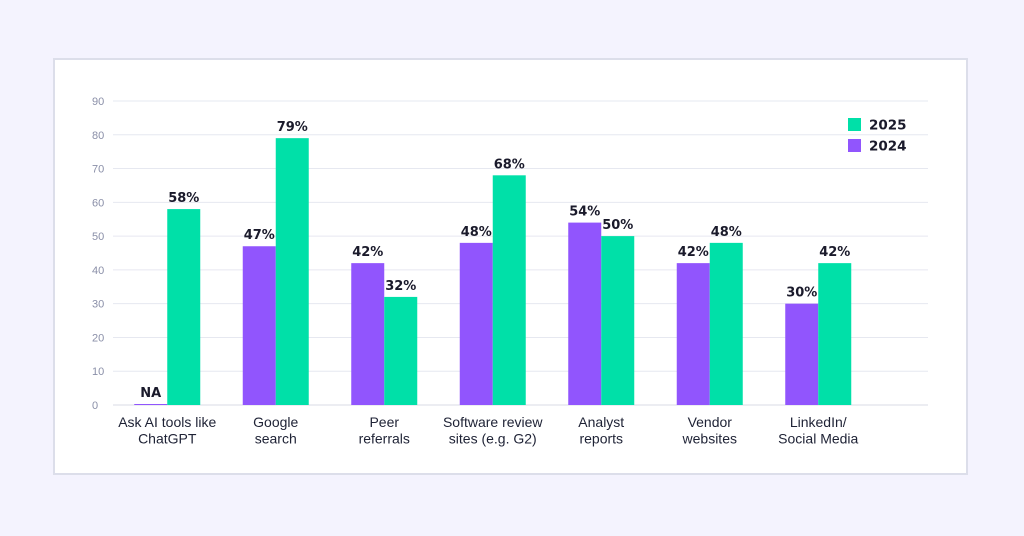 This screenshot has height=536, width=1024. What do you see at coordinates (292, 127) in the screenshot?
I see `data-label-2025: 79%` at bounding box center [292, 127].